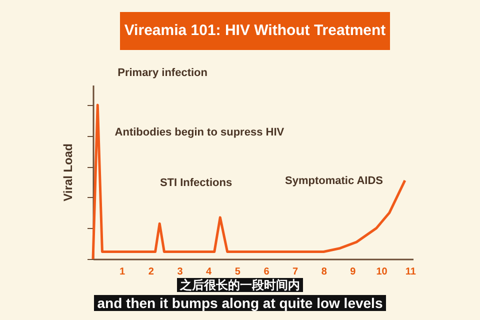  I want to click on annotation: Symptomatic AIDS, so click(334, 181).